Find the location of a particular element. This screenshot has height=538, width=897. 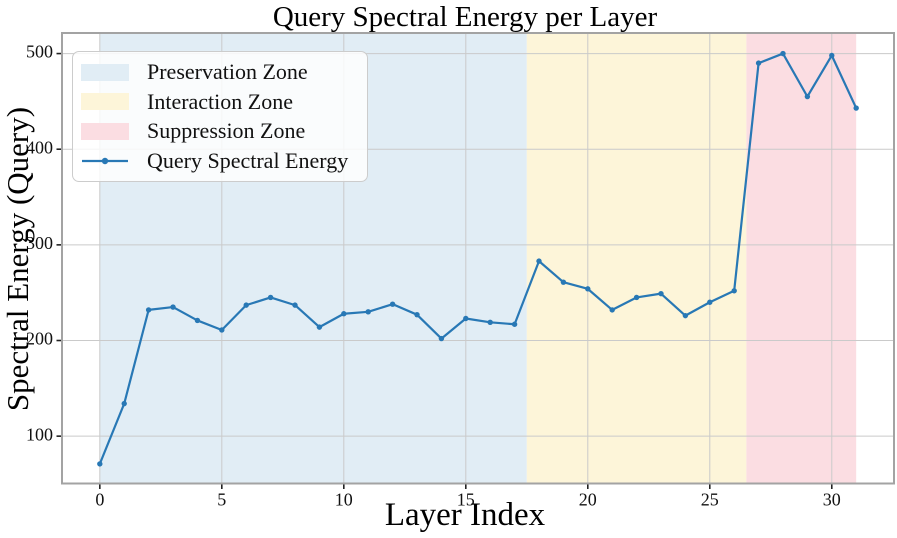

y-tick-label: 300 is located at coordinates (39, 243).